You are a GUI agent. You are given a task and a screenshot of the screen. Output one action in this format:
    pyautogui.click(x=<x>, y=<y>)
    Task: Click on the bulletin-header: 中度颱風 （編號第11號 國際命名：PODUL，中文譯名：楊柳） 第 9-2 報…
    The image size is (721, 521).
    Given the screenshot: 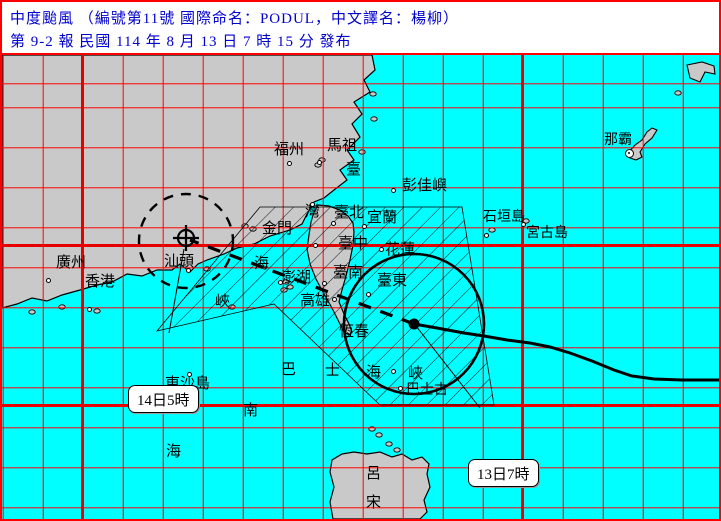 What is the action you would take?
    pyautogui.click(x=360, y=28)
    